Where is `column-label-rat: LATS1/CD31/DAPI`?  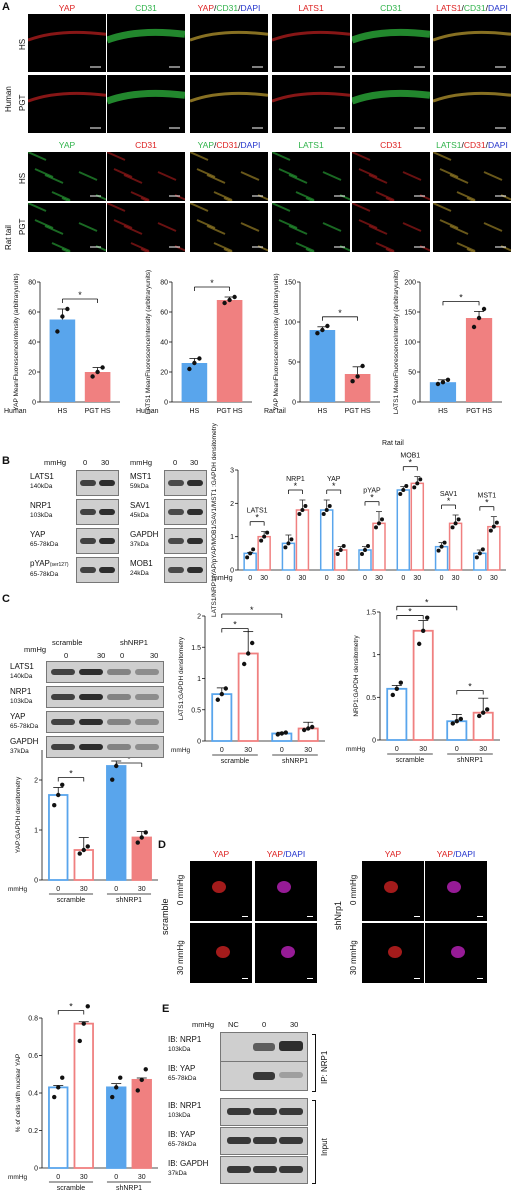
column-label-rat: LATS1/CD31/DAPI is located at coordinates (472, 145).